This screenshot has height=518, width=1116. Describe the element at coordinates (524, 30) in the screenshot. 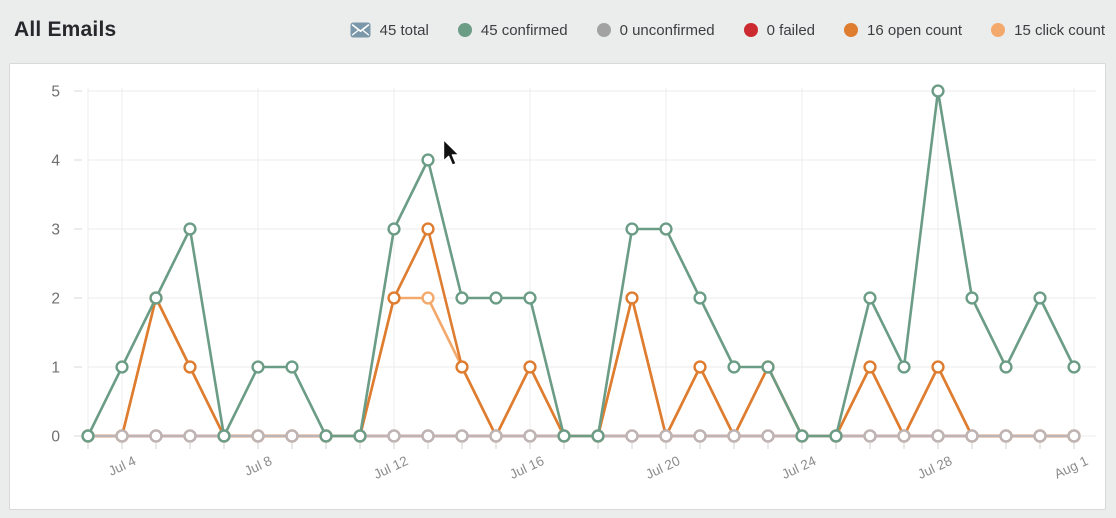

I see `legend-label: 45 confirmed` at that location.